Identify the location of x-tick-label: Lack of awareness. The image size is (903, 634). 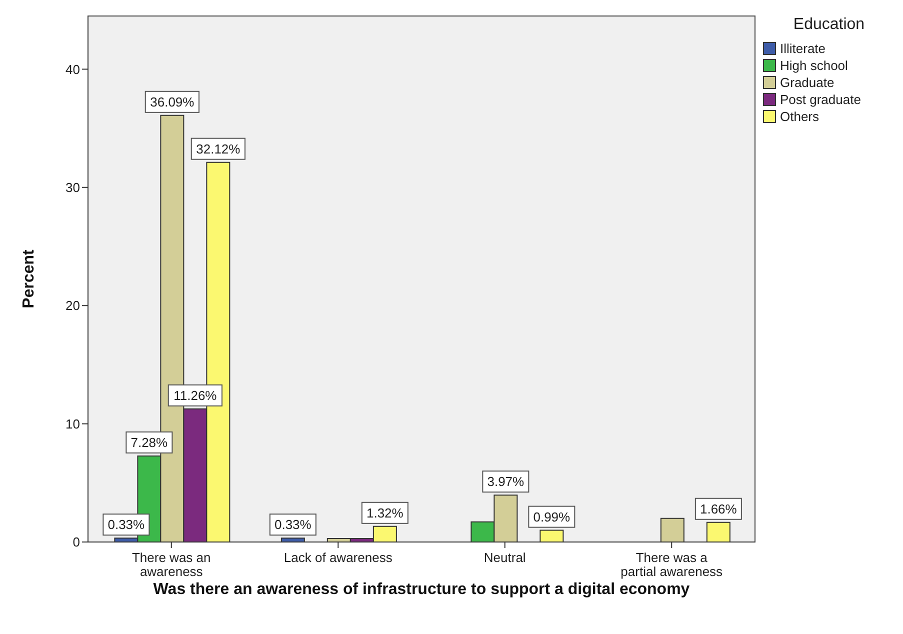
(338, 557).